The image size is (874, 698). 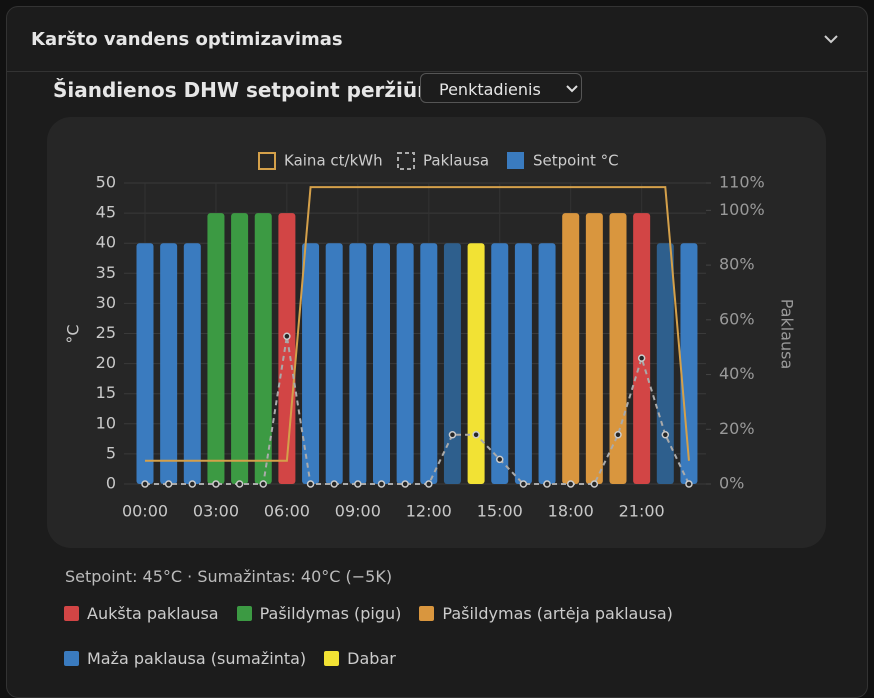 What do you see at coordinates (571, 511) in the screenshot?
I see `x-tick-label: 18:00` at bounding box center [571, 511].